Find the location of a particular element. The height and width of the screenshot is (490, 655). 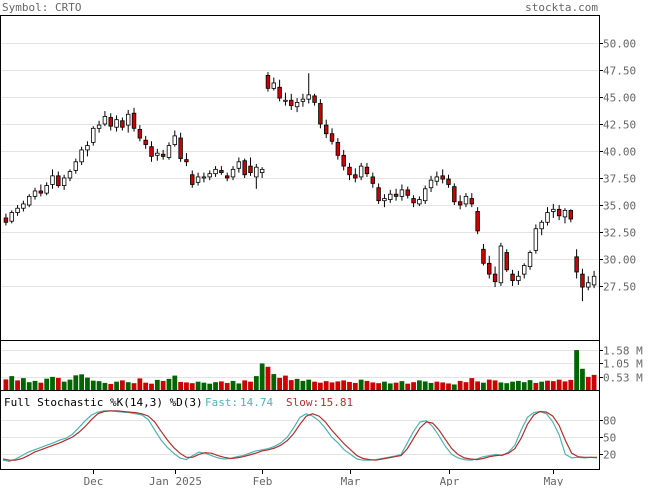

volume-grid is located at coordinates (300, 364).